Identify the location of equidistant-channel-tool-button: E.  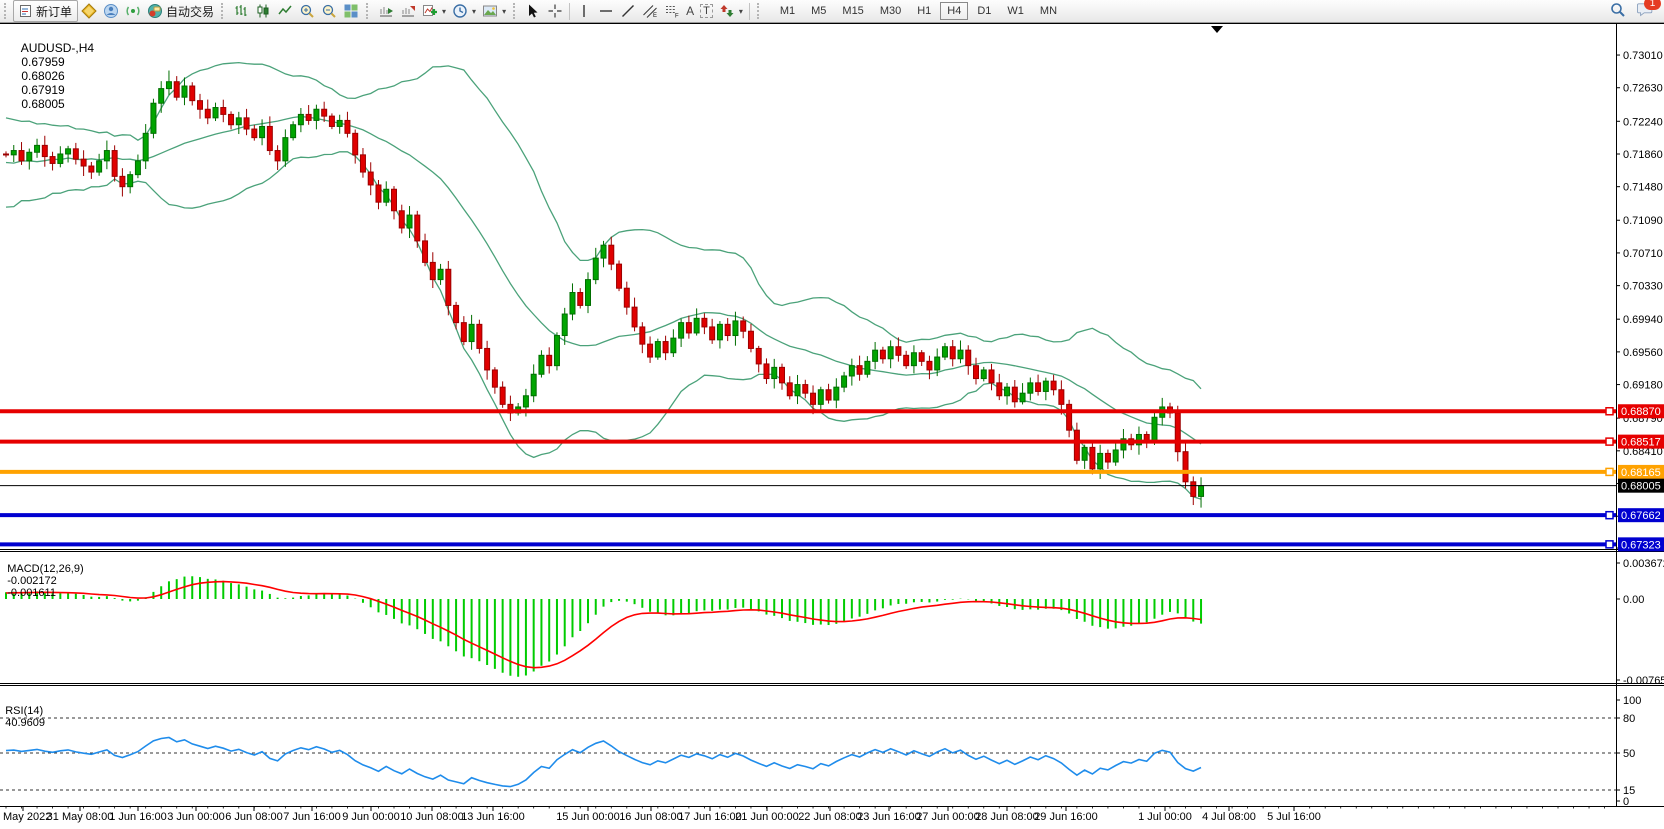
(650, 11).